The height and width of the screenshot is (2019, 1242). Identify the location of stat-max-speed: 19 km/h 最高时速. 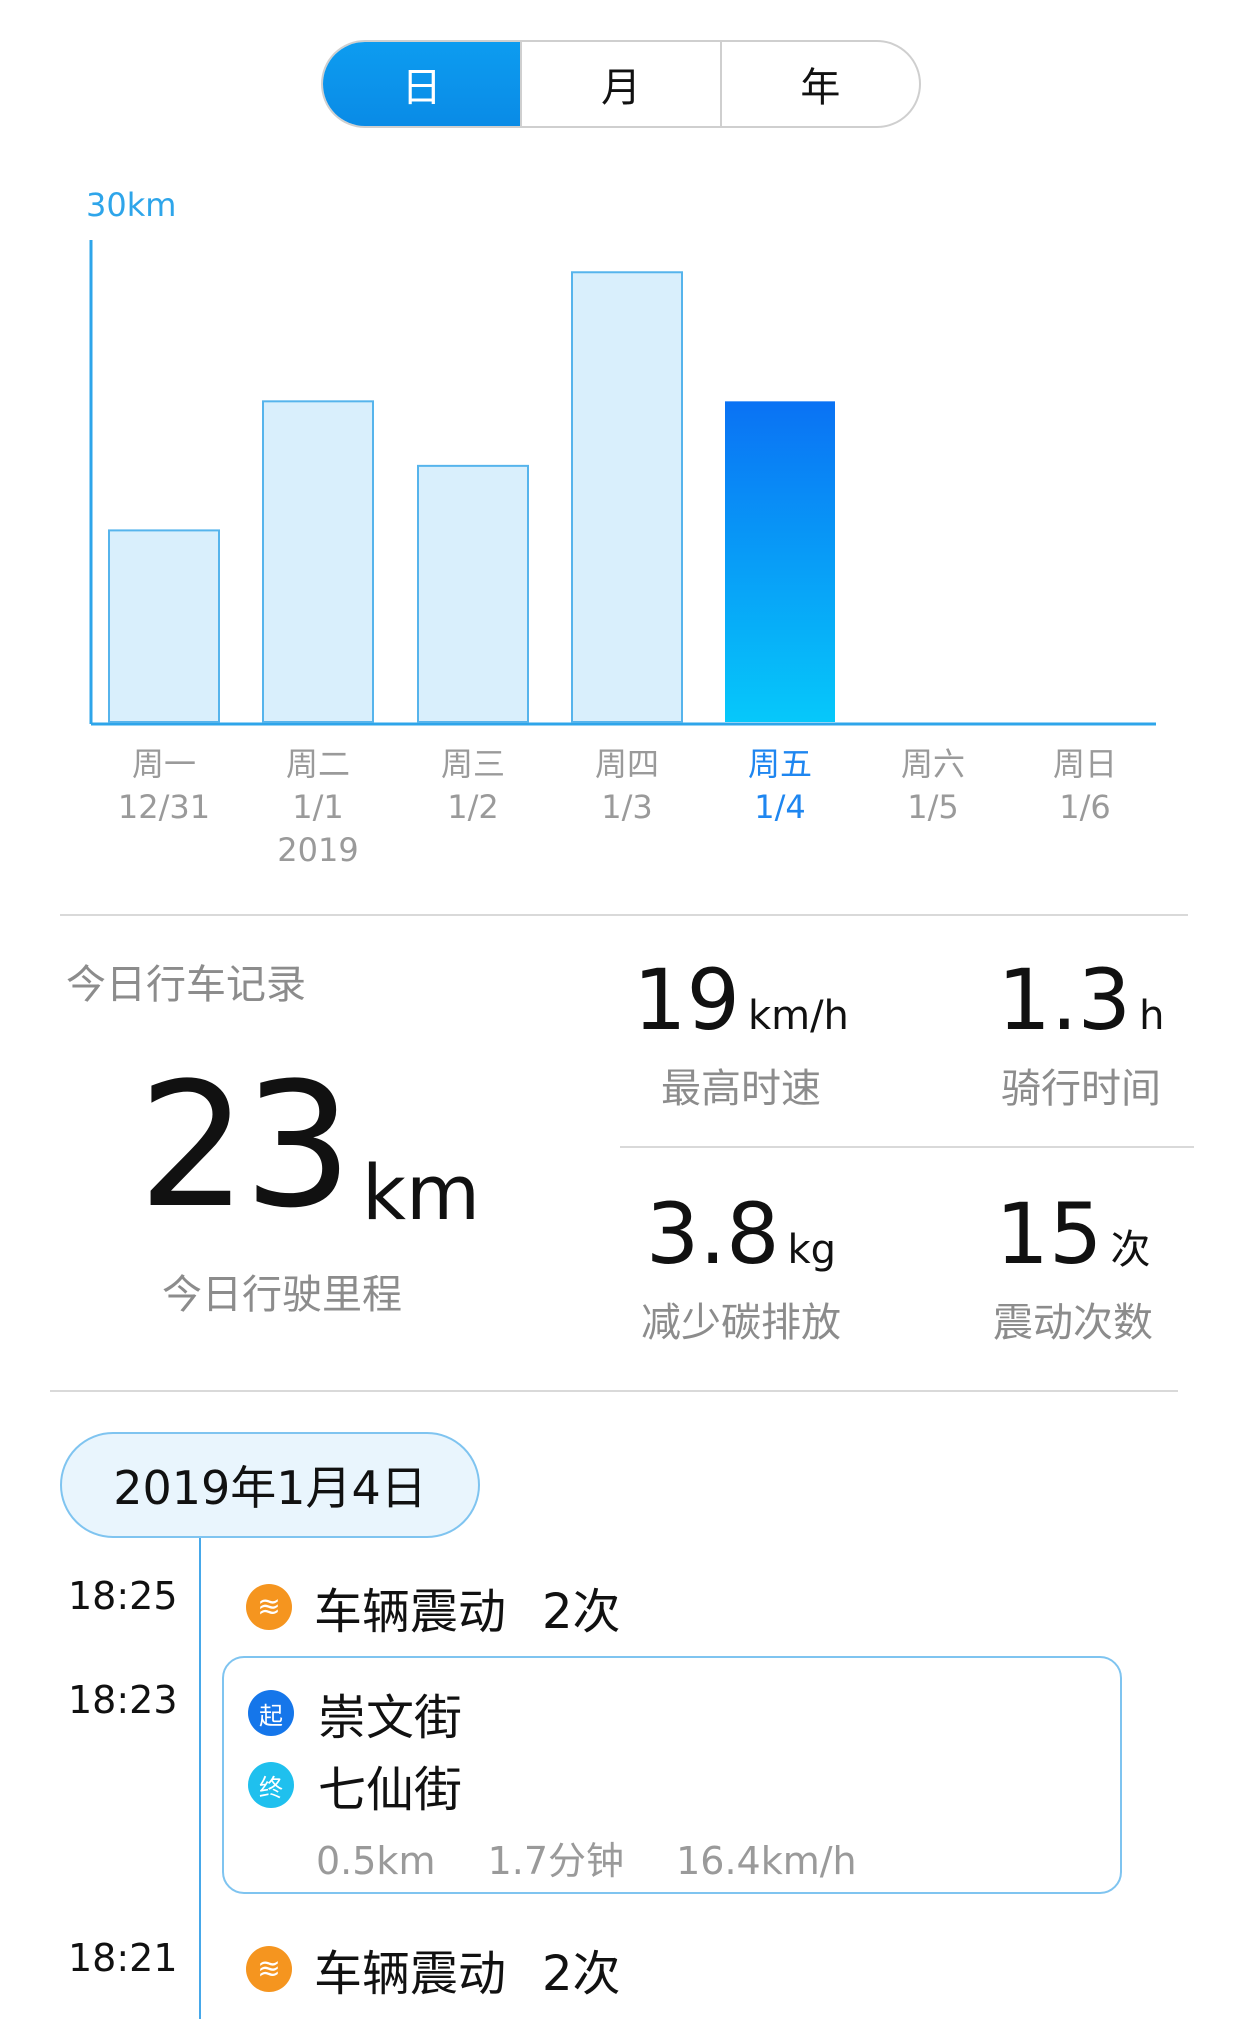
(741, 1036).